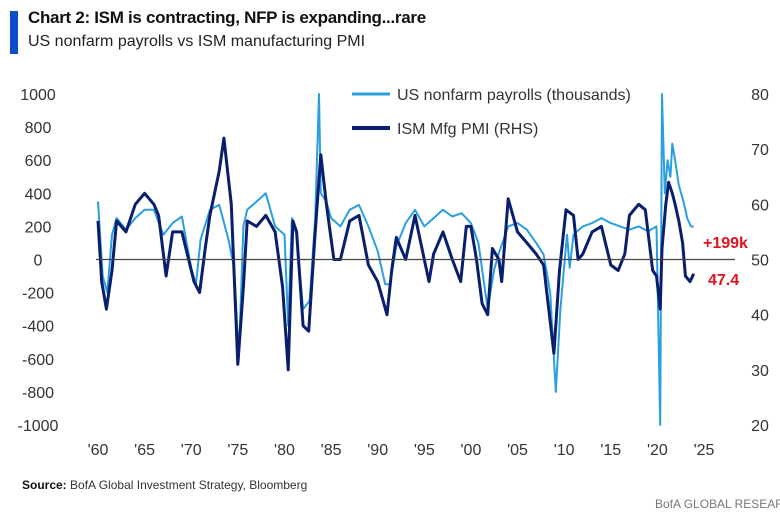 This screenshot has height=520, width=780. What do you see at coordinates (760, 150) in the screenshot?
I see `y-right-tick-label: 70` at bounding box center [760, 150].